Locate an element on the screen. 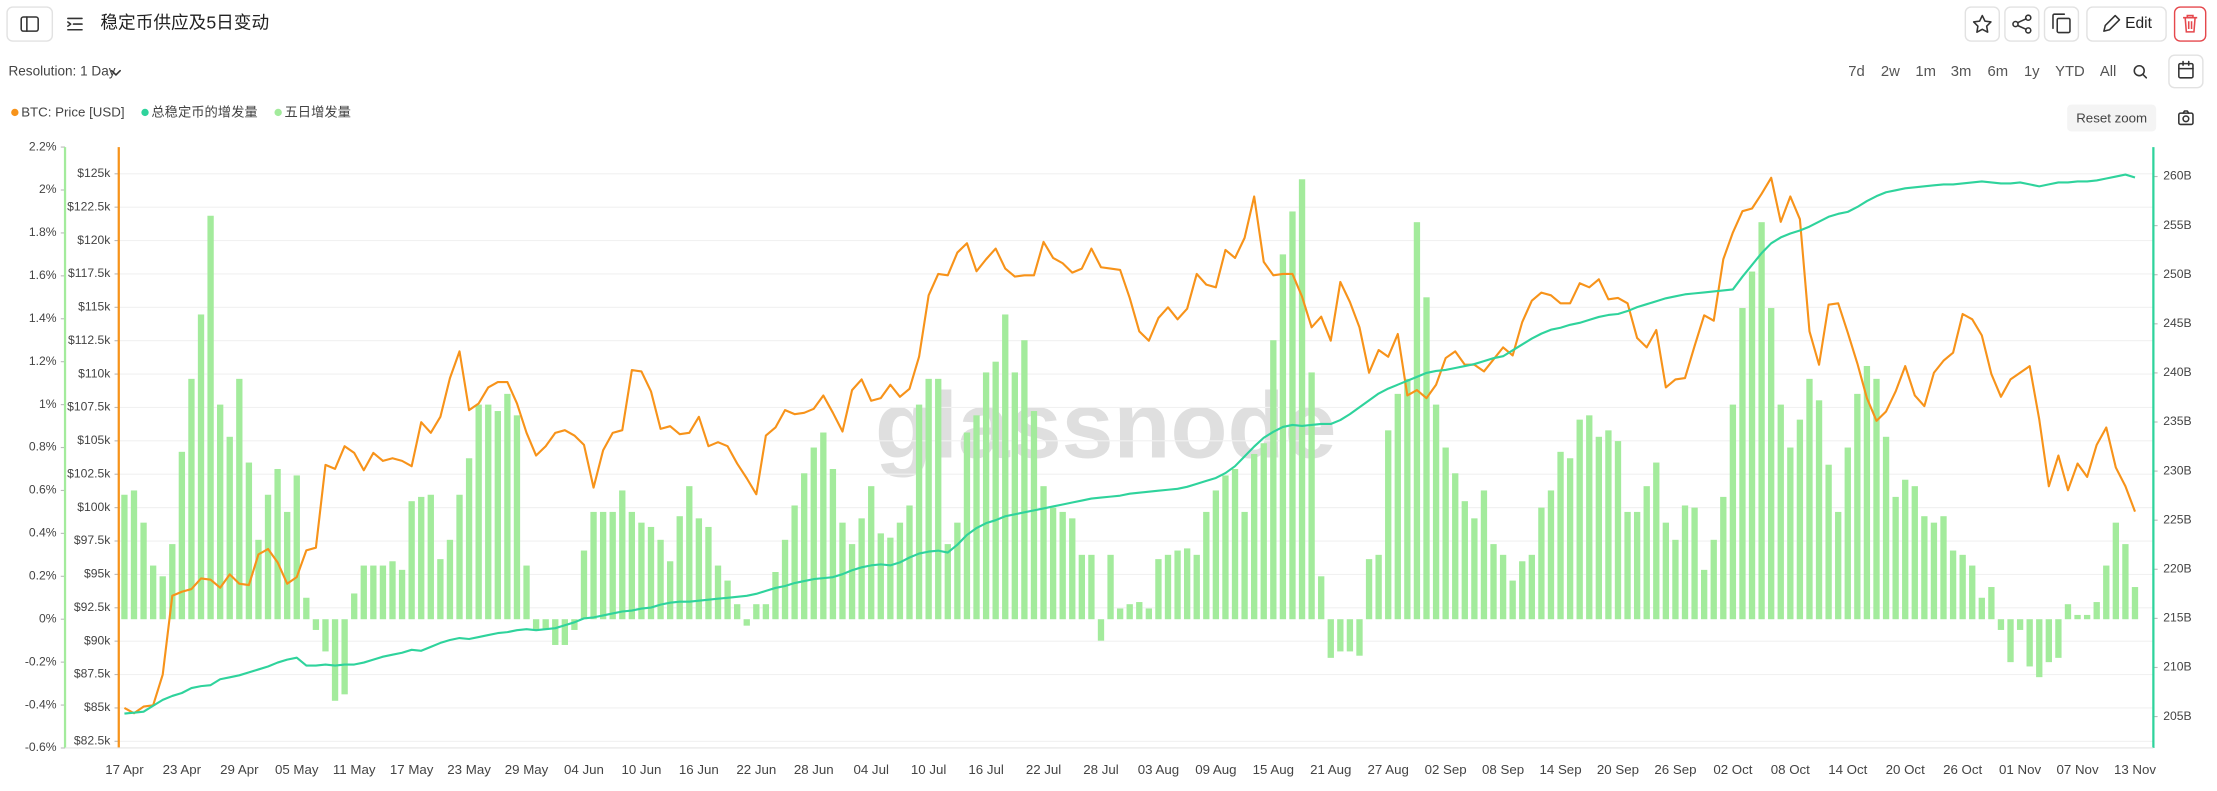 Image resolution: width=2217 pixels, height=791 pixels. range-button: 7d is located at coordinates (1856, 72).